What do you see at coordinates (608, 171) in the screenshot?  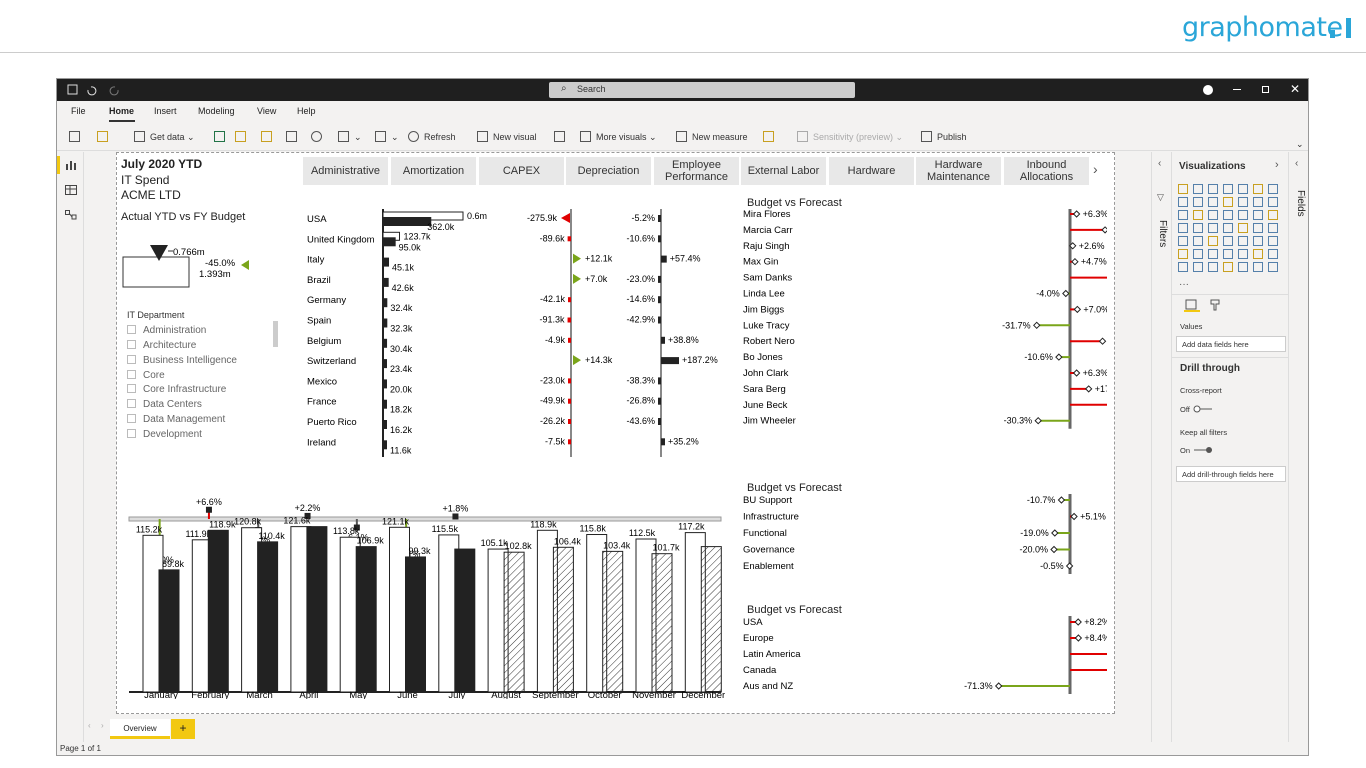 I see `tab-depreciation: Depreciation` at bounding box center [608, 171].